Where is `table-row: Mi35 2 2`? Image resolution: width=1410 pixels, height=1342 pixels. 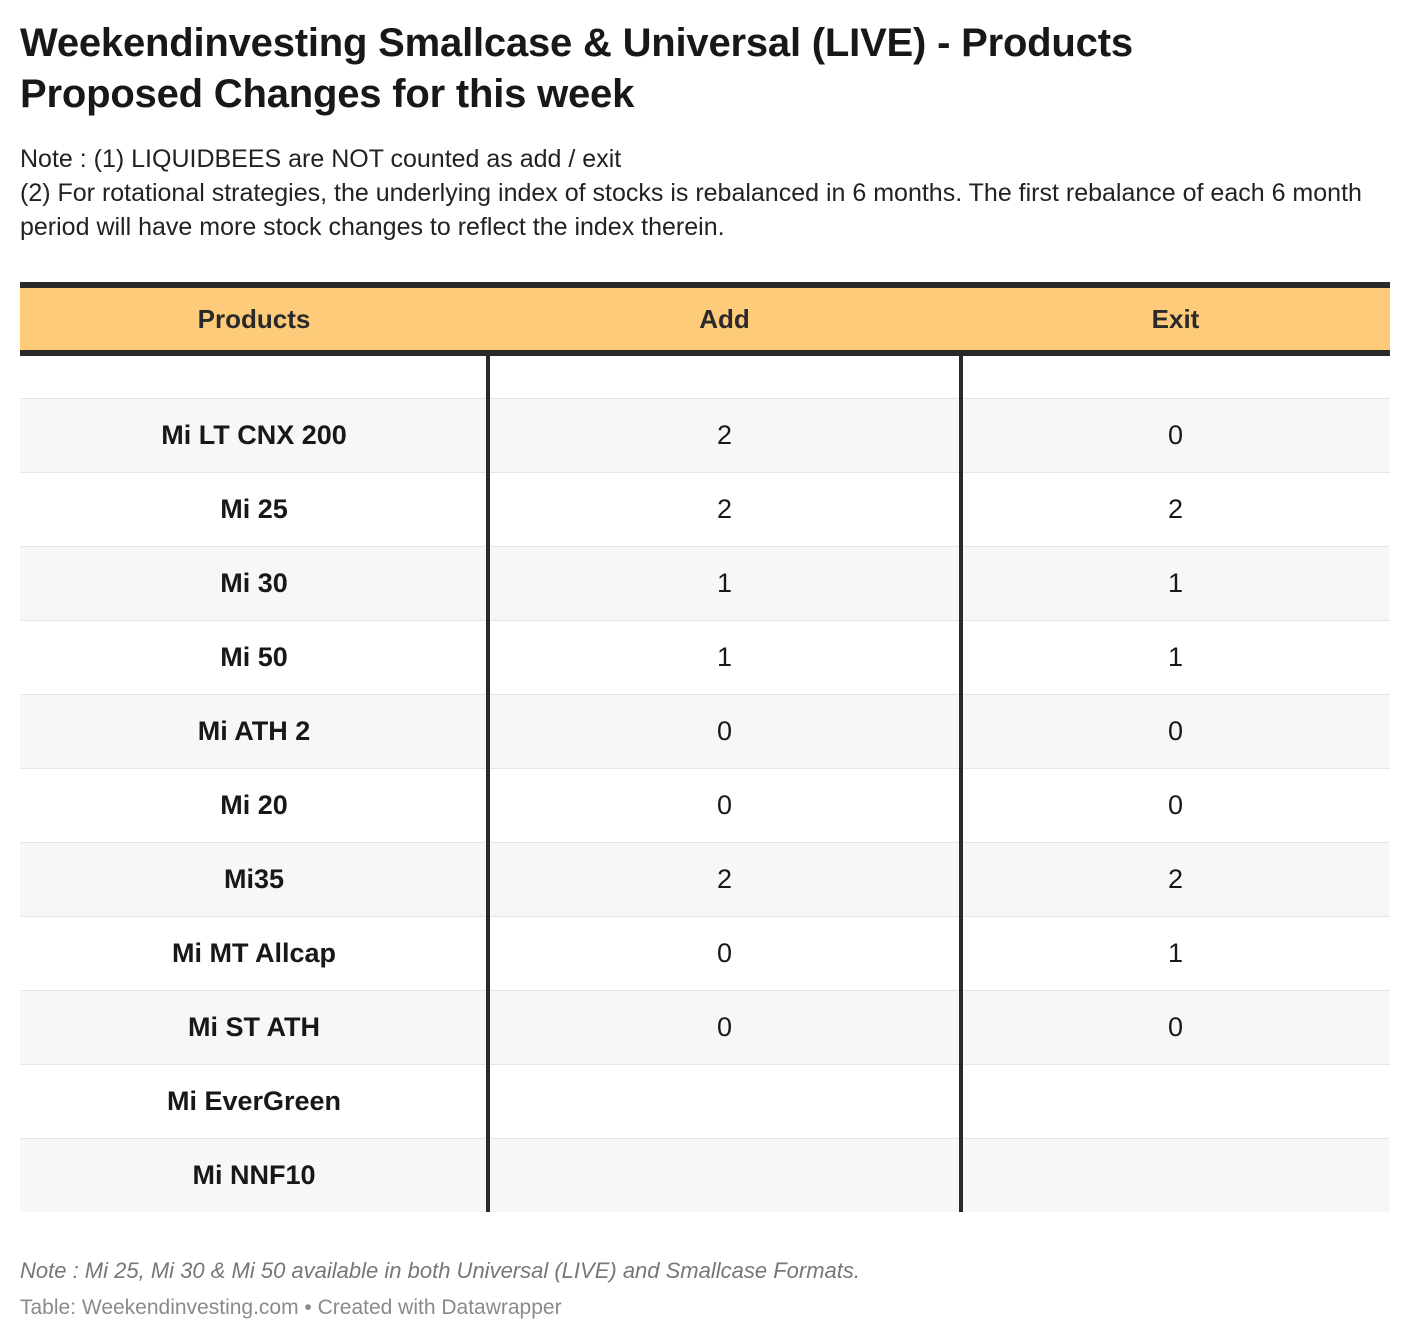 table-row: Mi35 2 2 is located at coordinates (705, 880).